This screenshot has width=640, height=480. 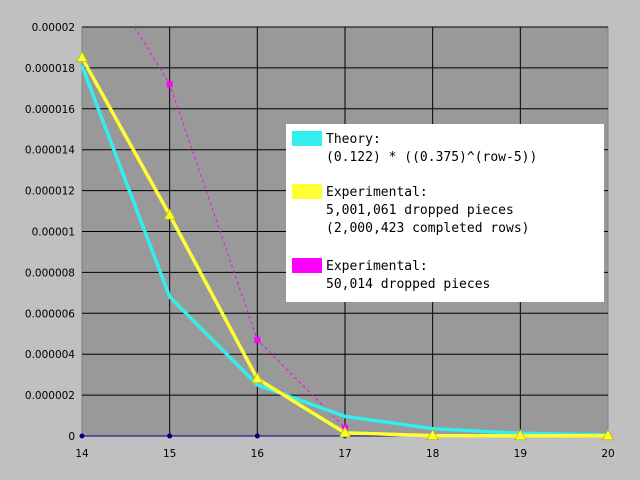 What do you see at coordinates (50, 151) in the screenshot?
I see `y-tick-label: 0.000014` at bounding box center [50, 151].